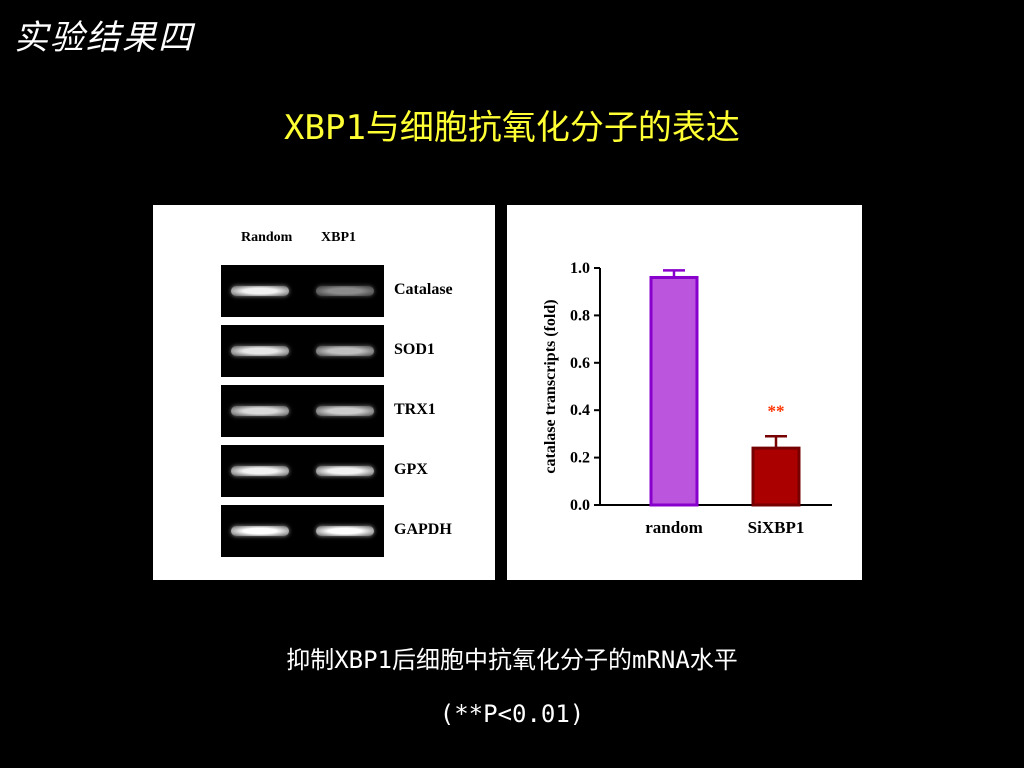 The image size is (1024, 768). I want to click on y-tick-label: 0.8, so click(580, 315).